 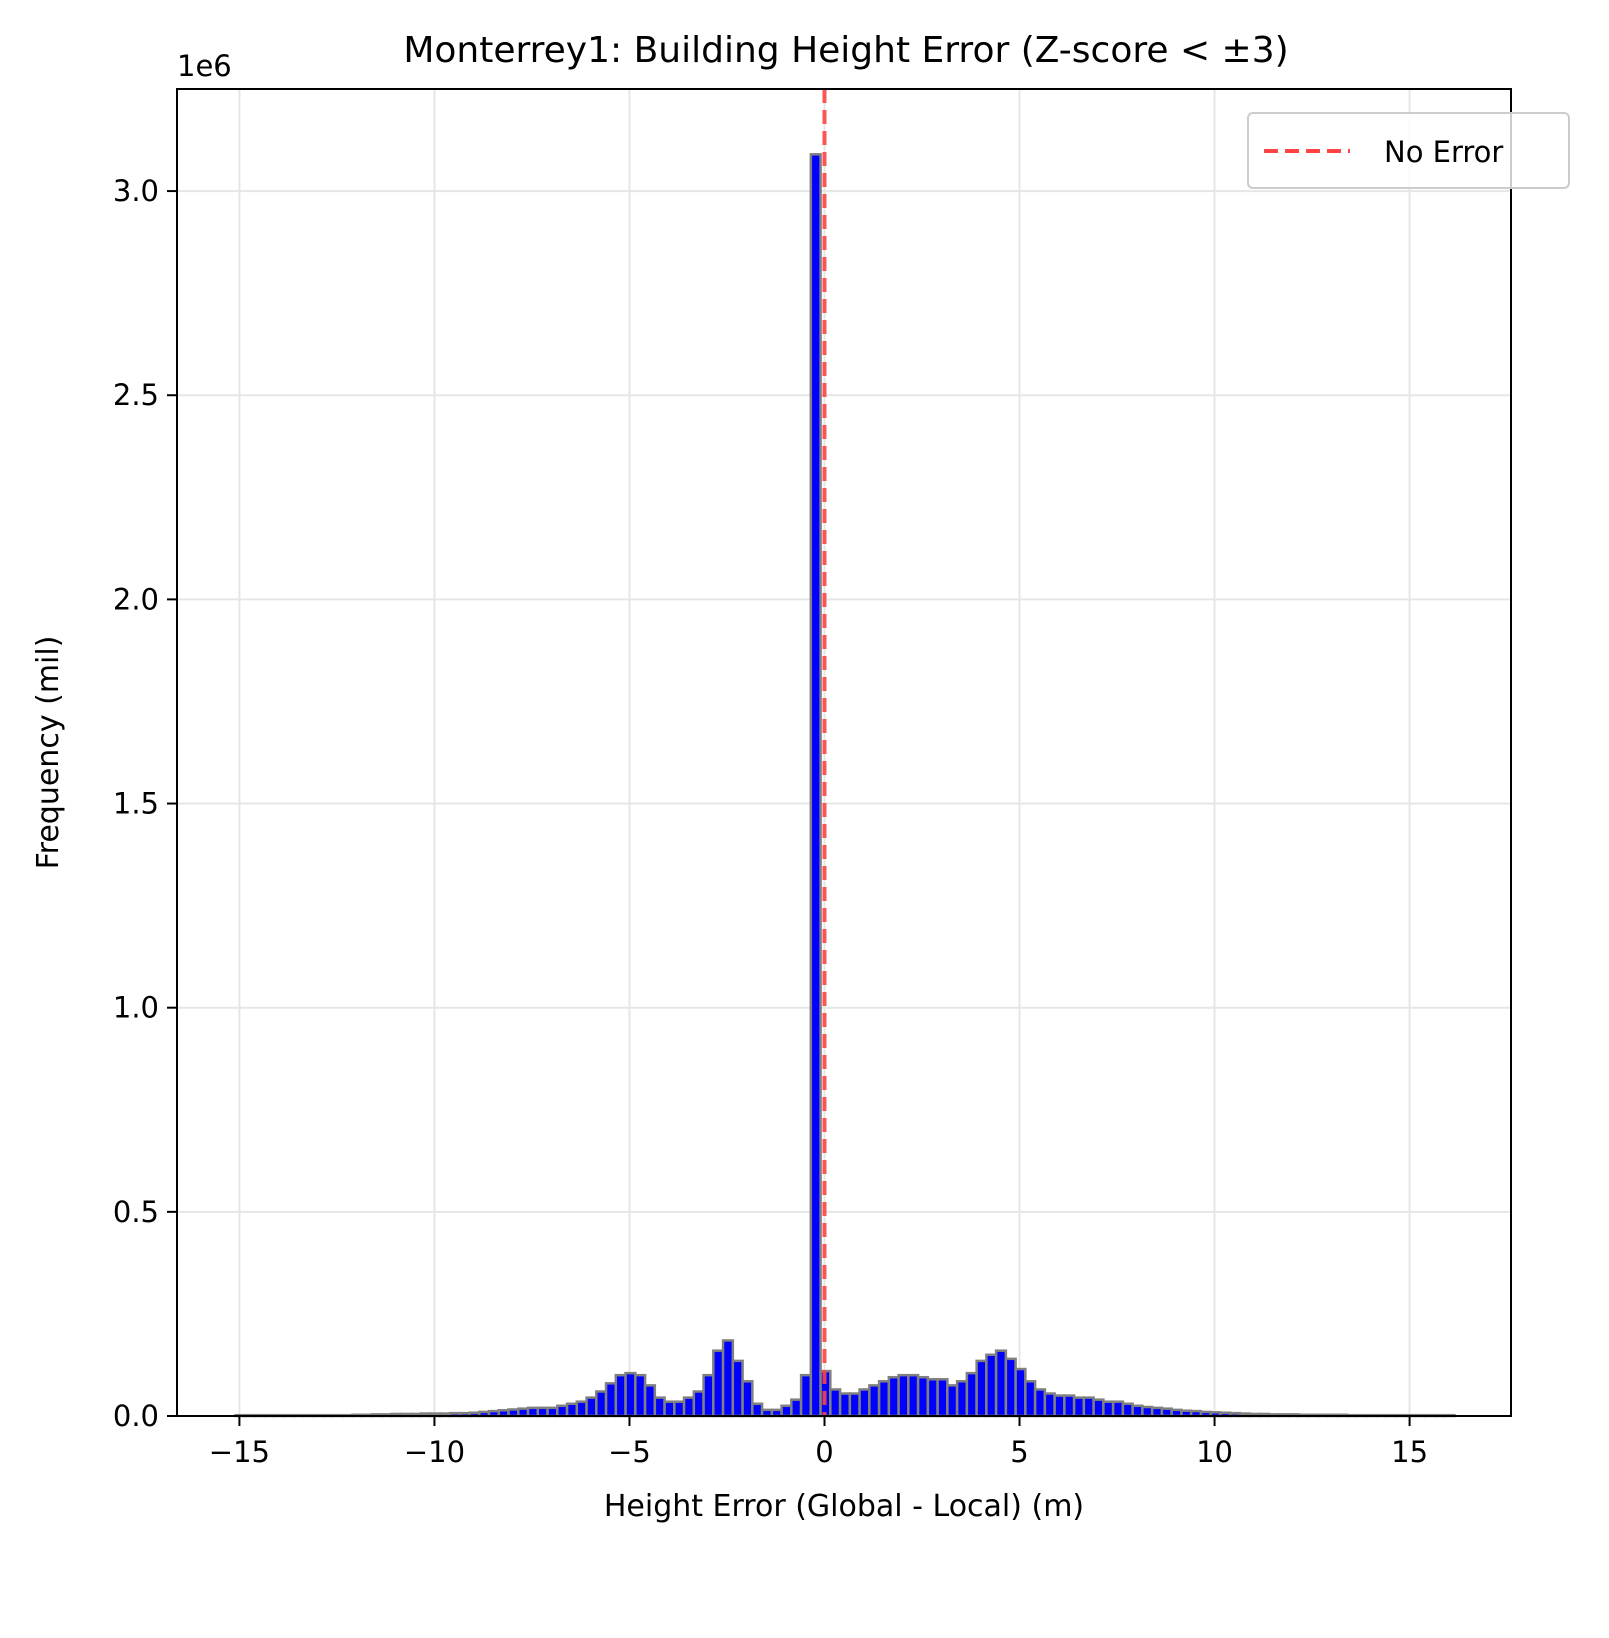 I want to click on legend: No Error, so click(x=1408, y=150).